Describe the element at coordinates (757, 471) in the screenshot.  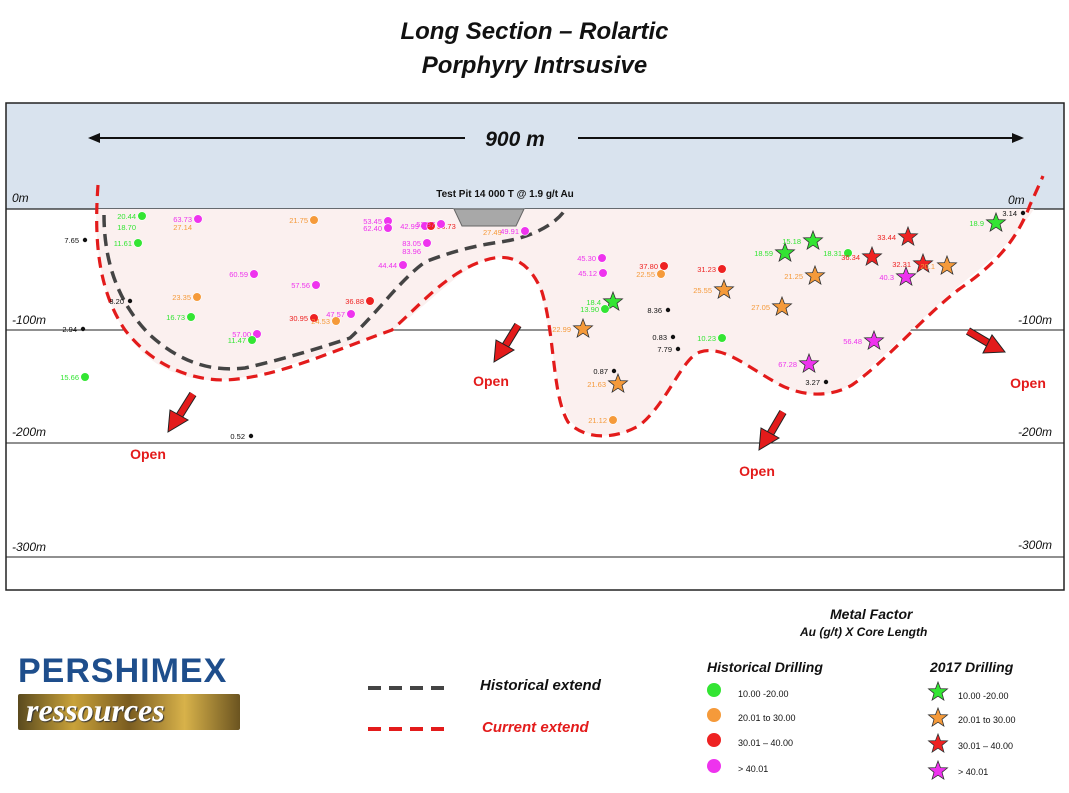
I see `open-label-bottom: Open` at that location.